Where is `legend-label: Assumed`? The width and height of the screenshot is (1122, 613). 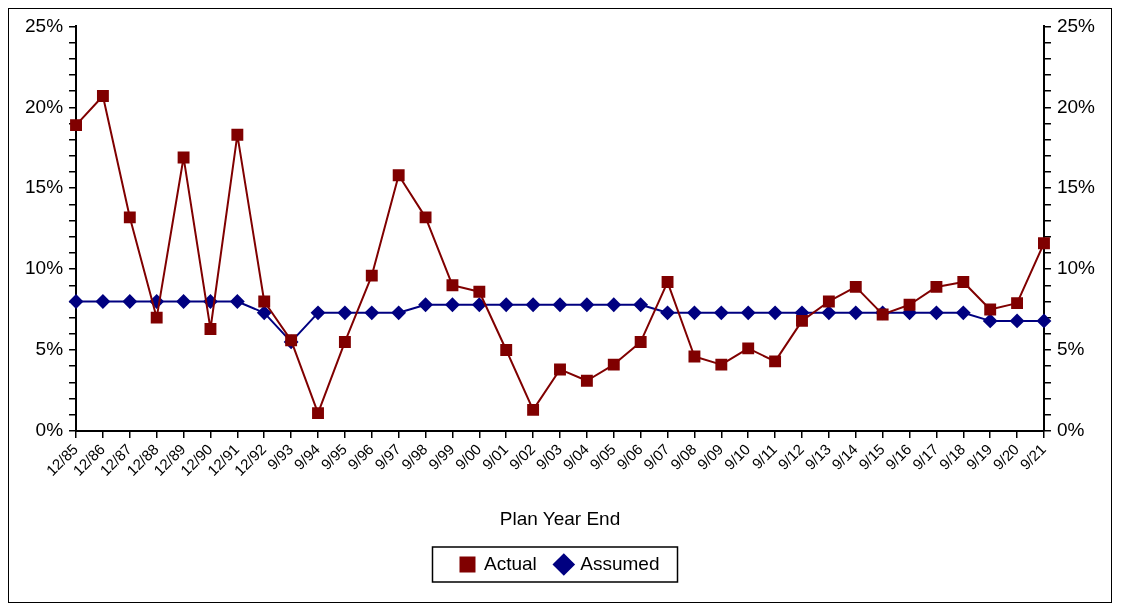 legend-label: Assumed is located at coordinates (620, 563).